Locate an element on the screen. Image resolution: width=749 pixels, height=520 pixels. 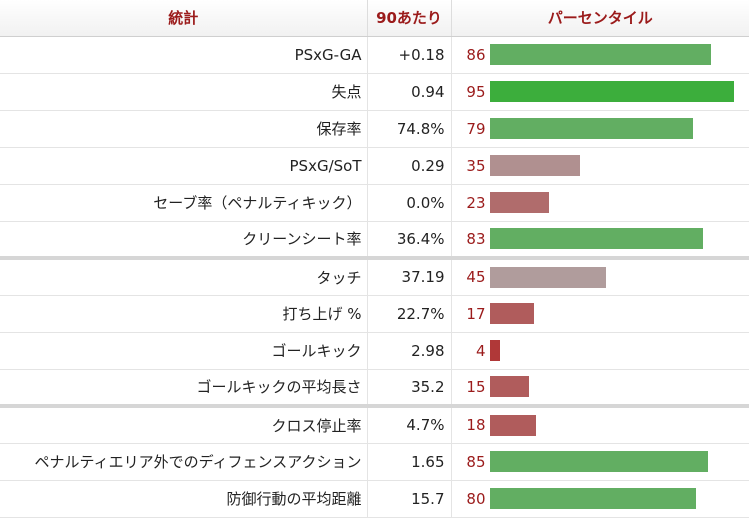
header-percentile: パーセンタイル is located at coordinates (600, 18).